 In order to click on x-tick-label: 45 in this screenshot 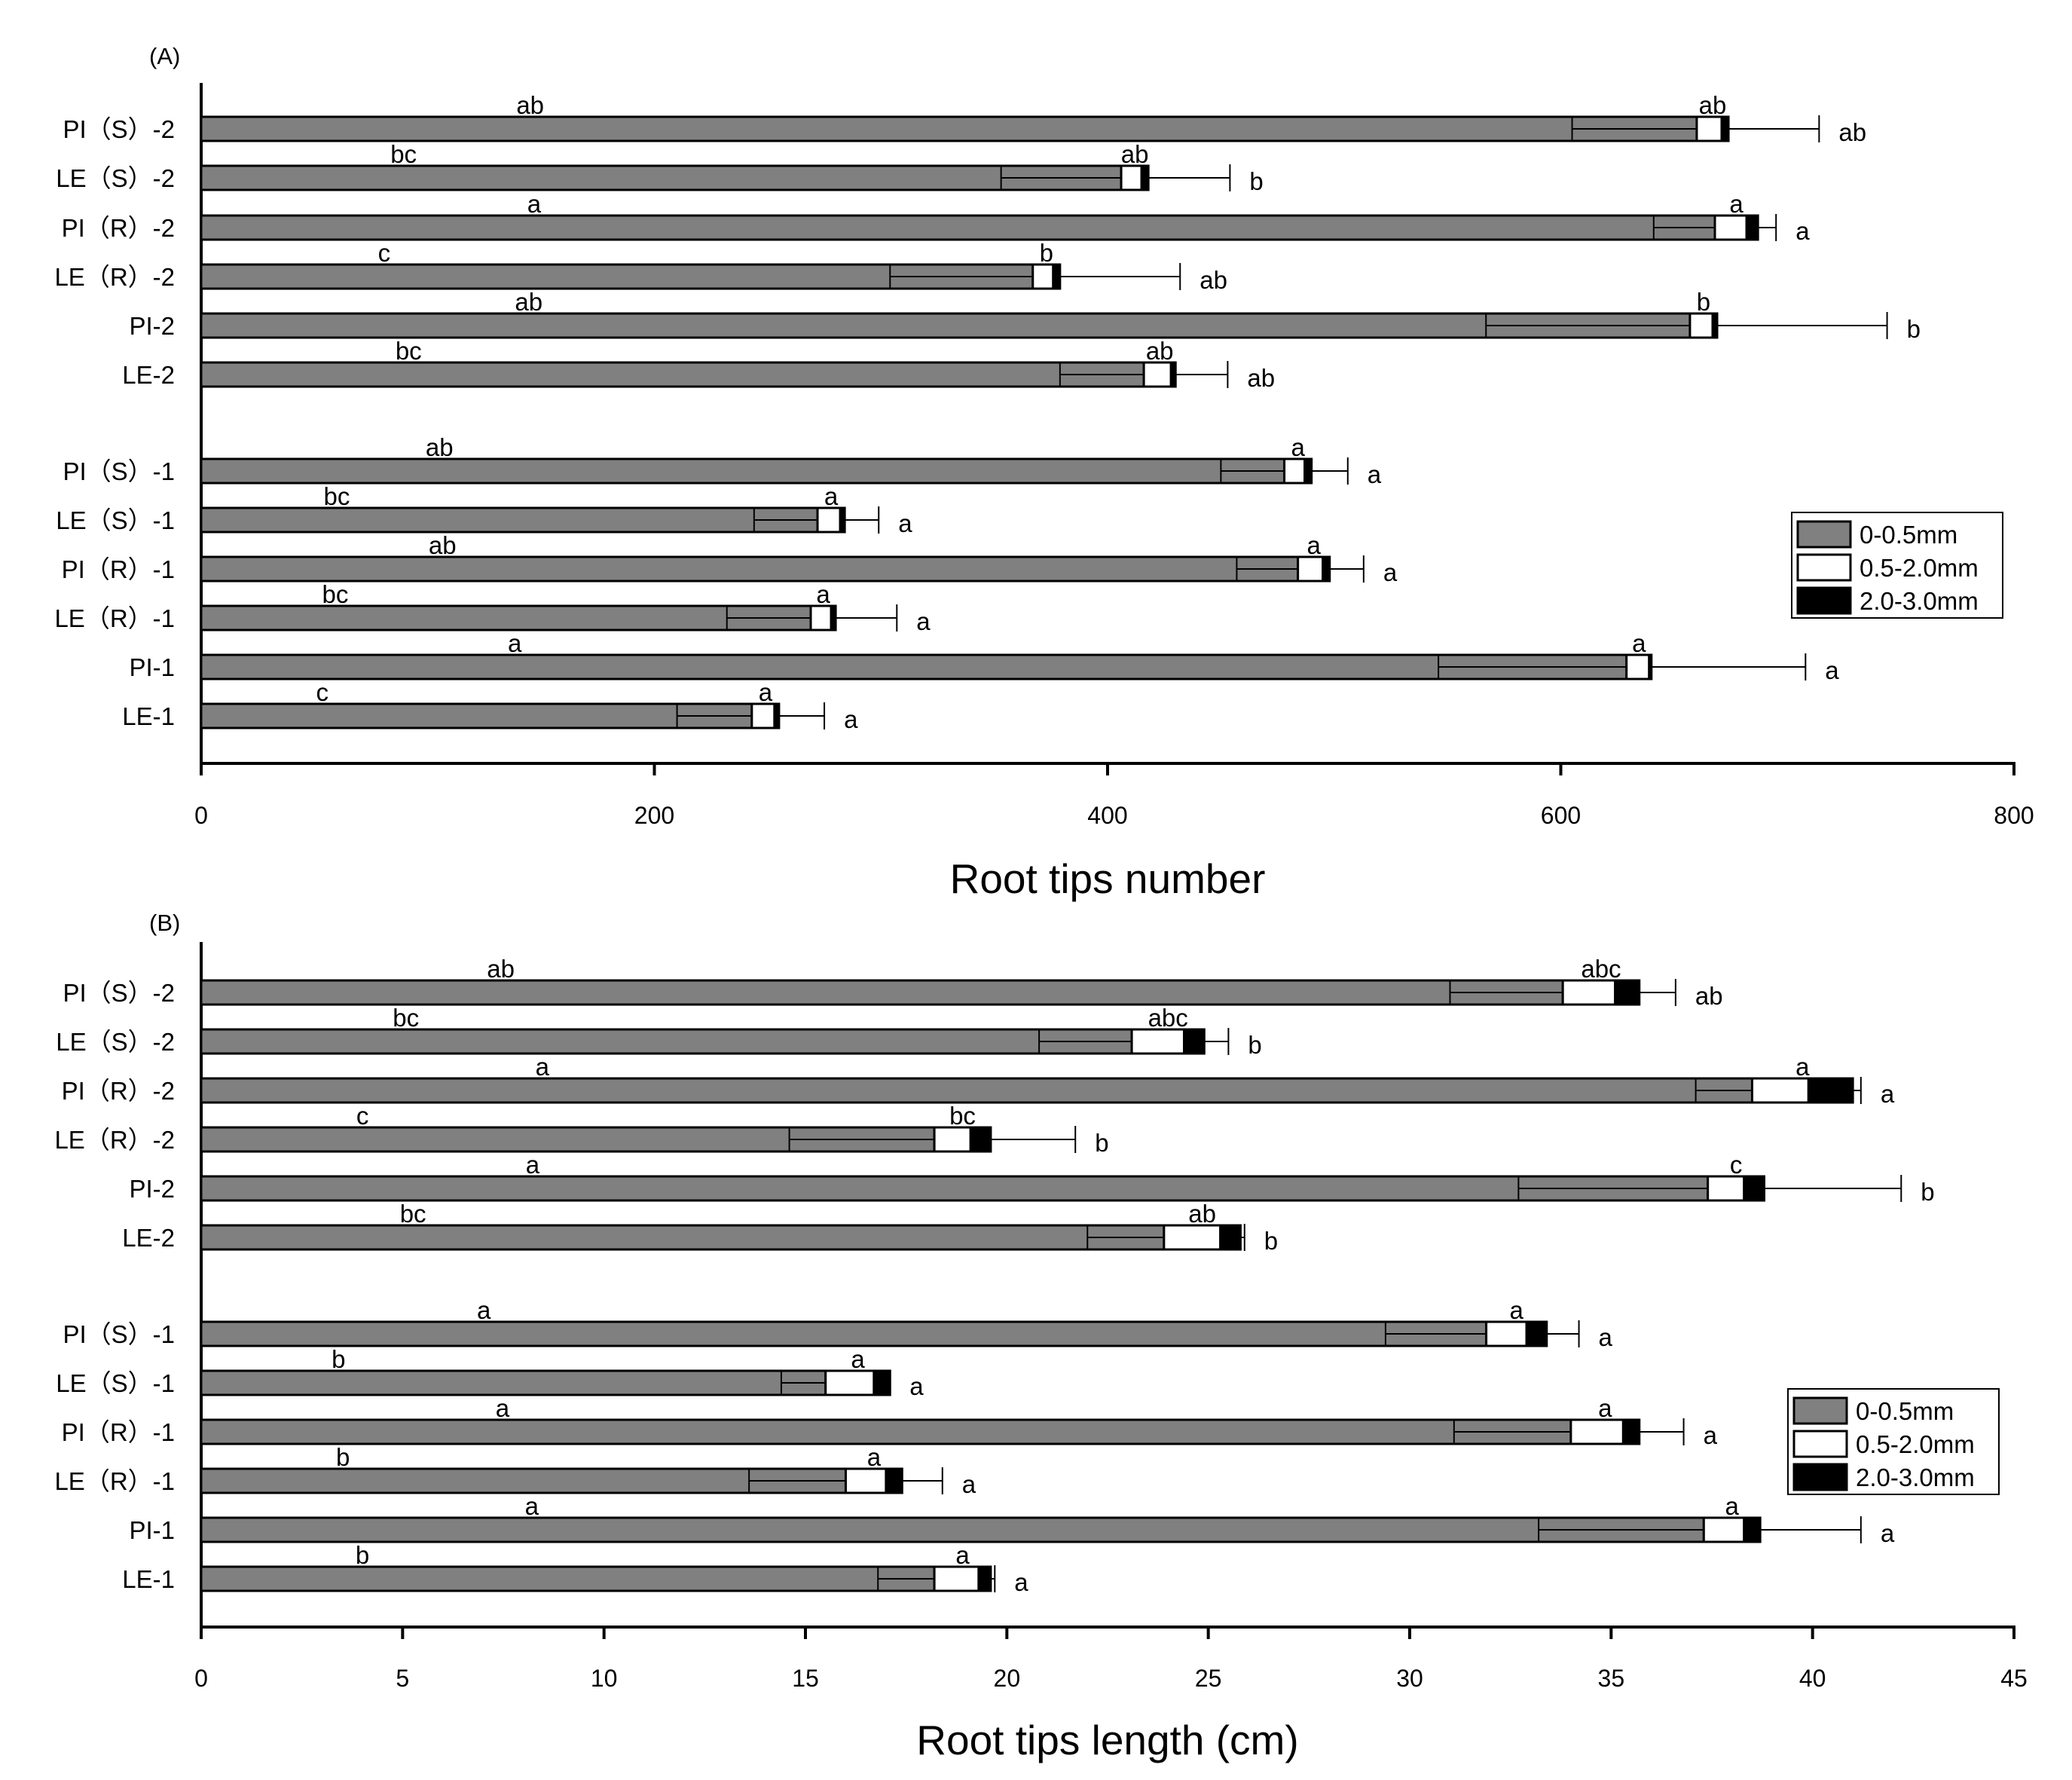, I will do `click(2014, 1678)`.